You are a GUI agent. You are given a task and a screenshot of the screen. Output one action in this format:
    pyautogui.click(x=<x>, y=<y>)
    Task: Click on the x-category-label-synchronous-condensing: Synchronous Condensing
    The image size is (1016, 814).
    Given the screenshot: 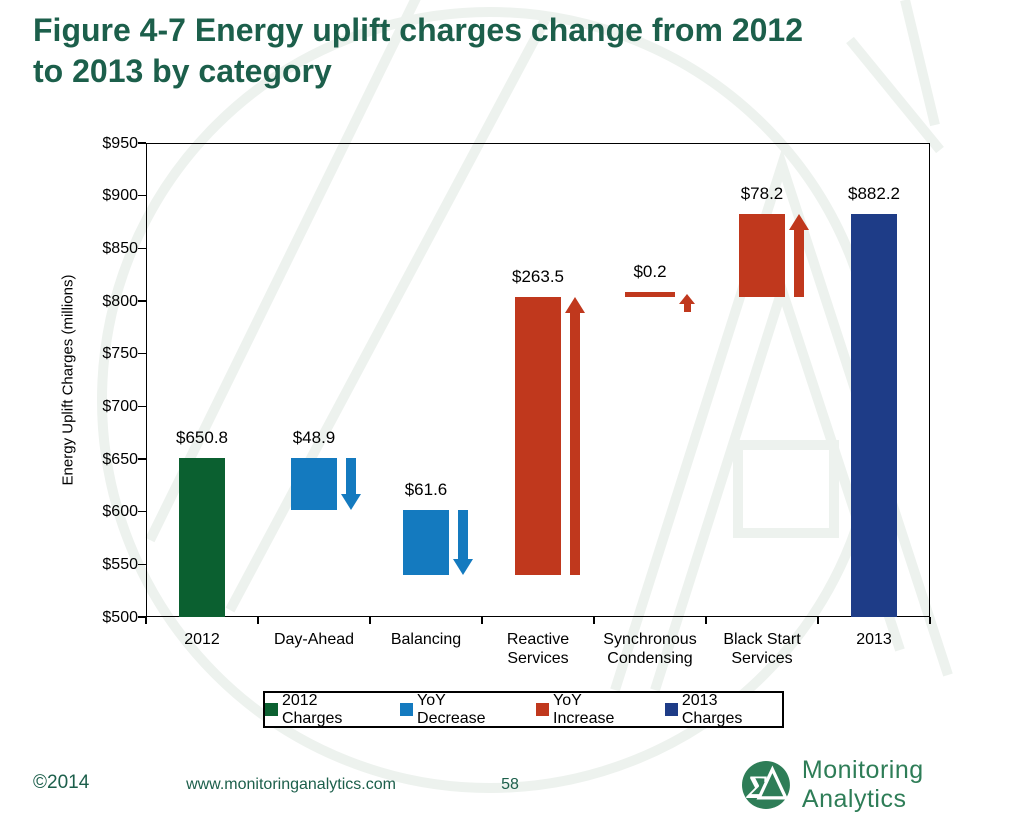 What is the action you would take?
    pyautogui.click(x=650, y=649)
    